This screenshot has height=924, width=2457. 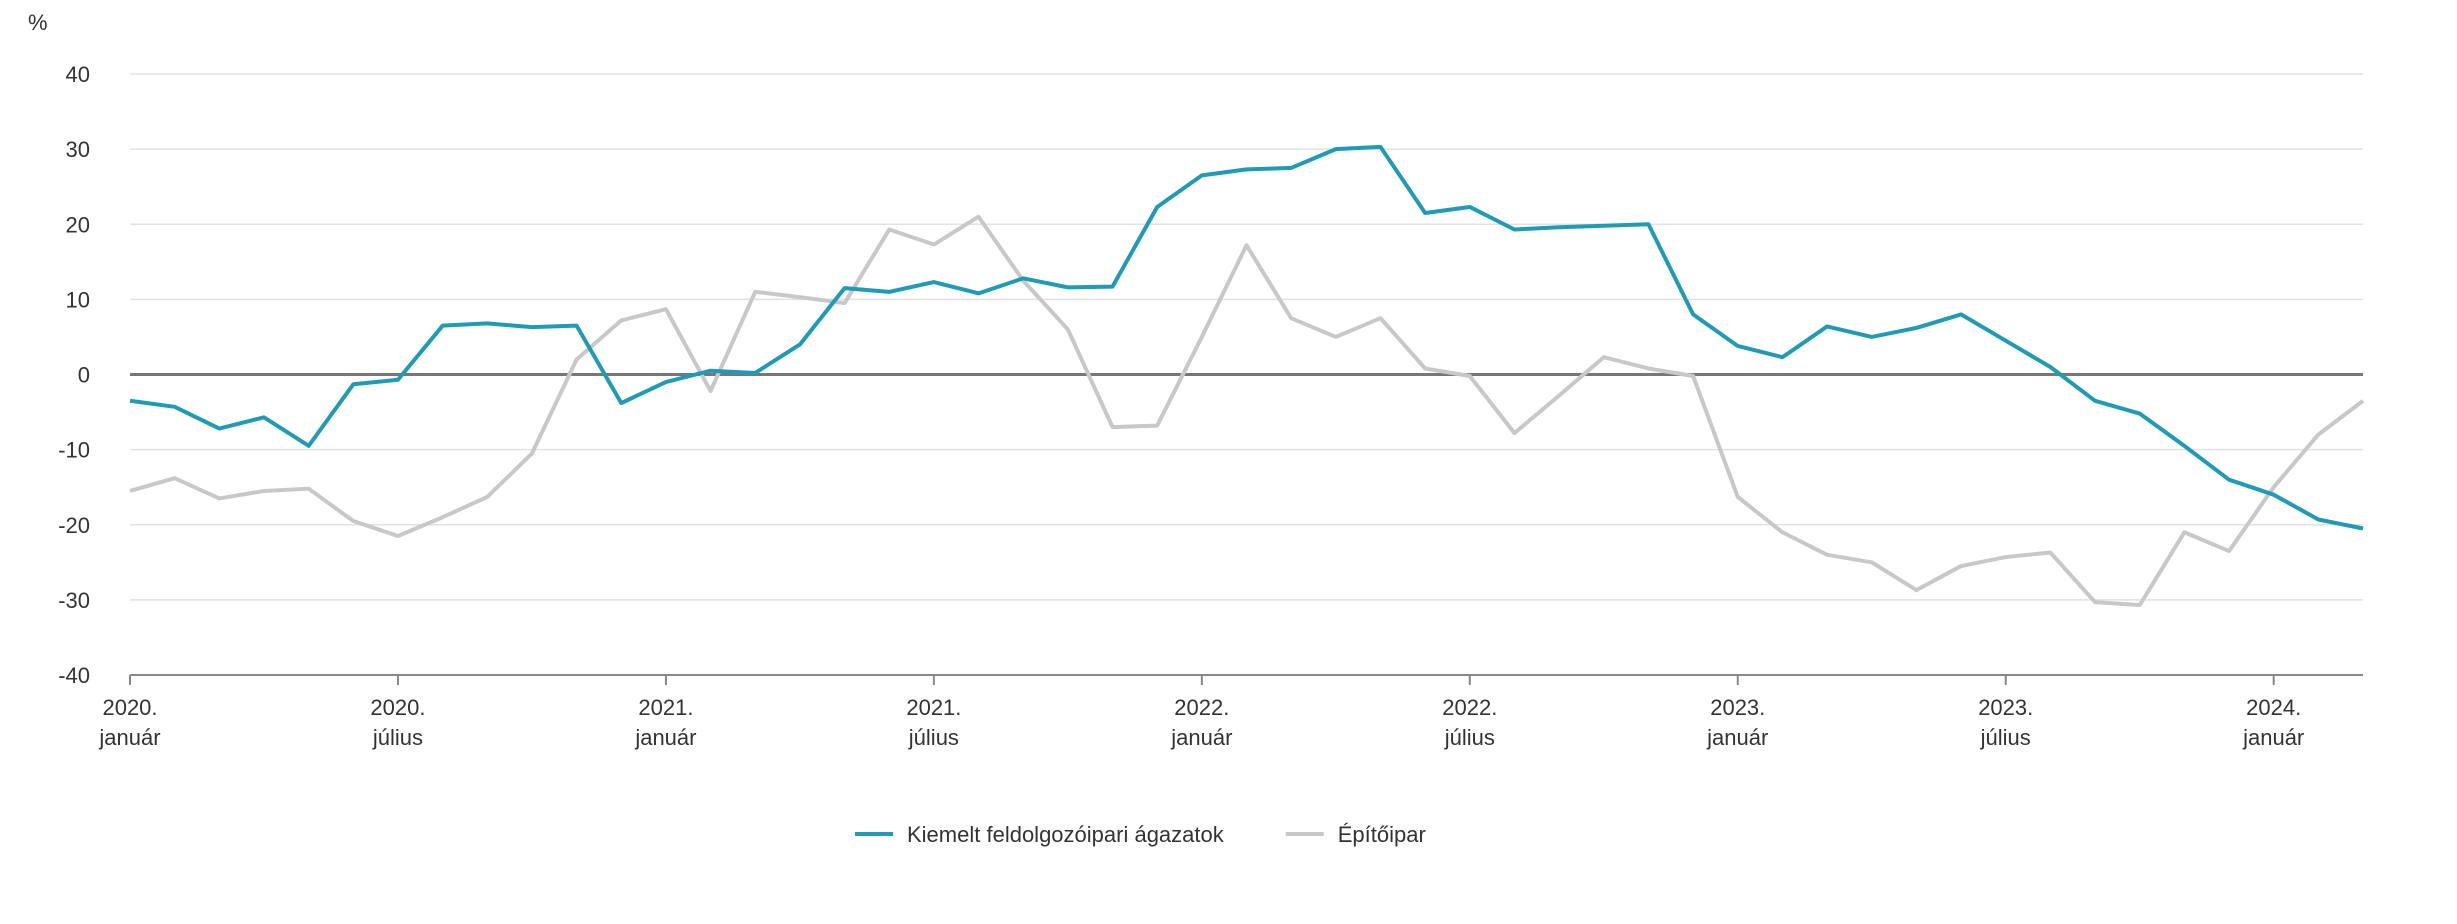 What do you see at coordinates (129, 722) in the screenshot?
I see `x-tick-label: 2020. január` at bounding box center [129, 722].